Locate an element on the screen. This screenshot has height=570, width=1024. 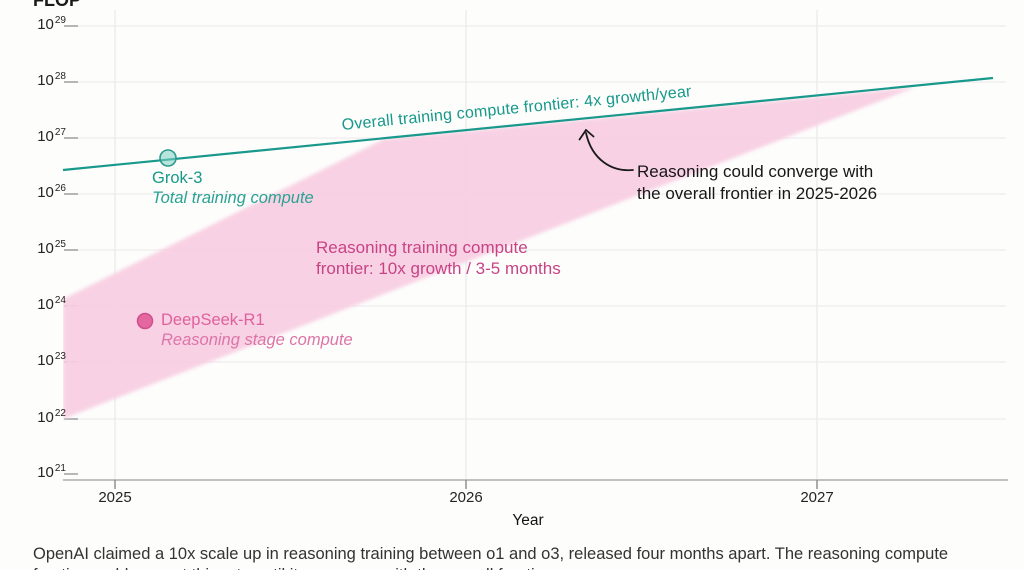
deepseek-r1-marker is located at coordinates (145, 321).